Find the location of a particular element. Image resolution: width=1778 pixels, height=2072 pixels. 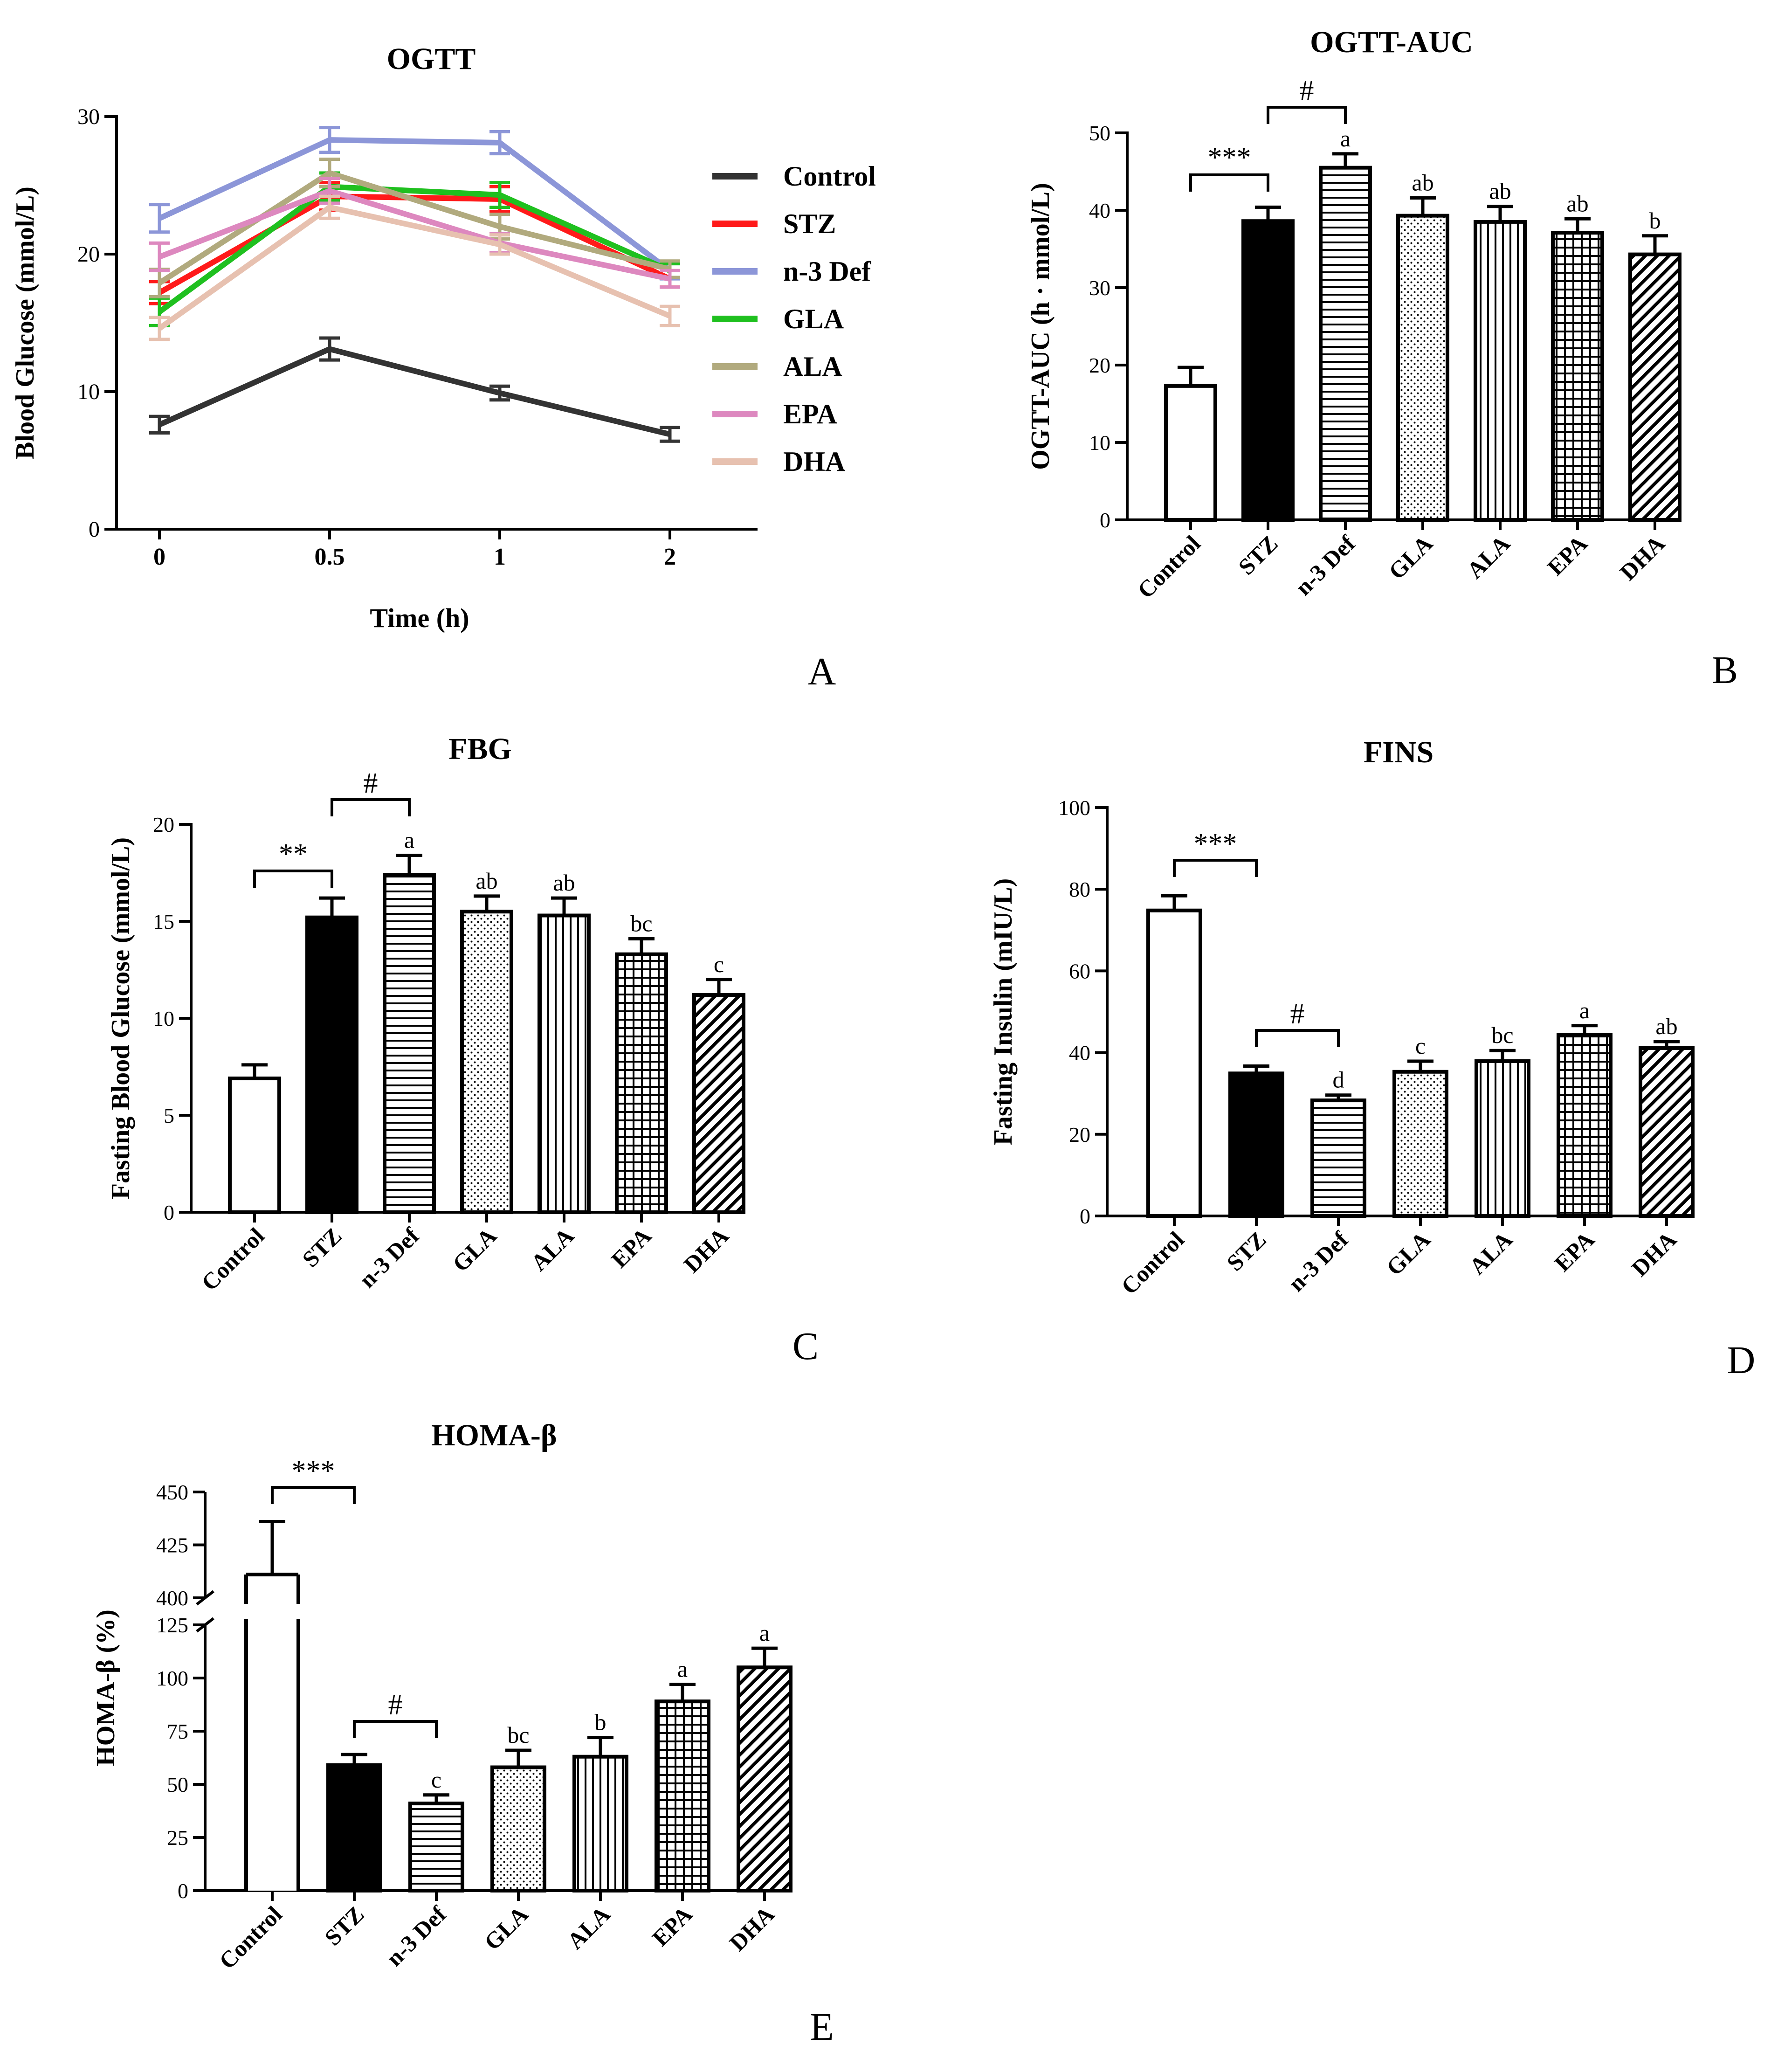

y-tick-label: 125 is located at coordinates (172, 1625).